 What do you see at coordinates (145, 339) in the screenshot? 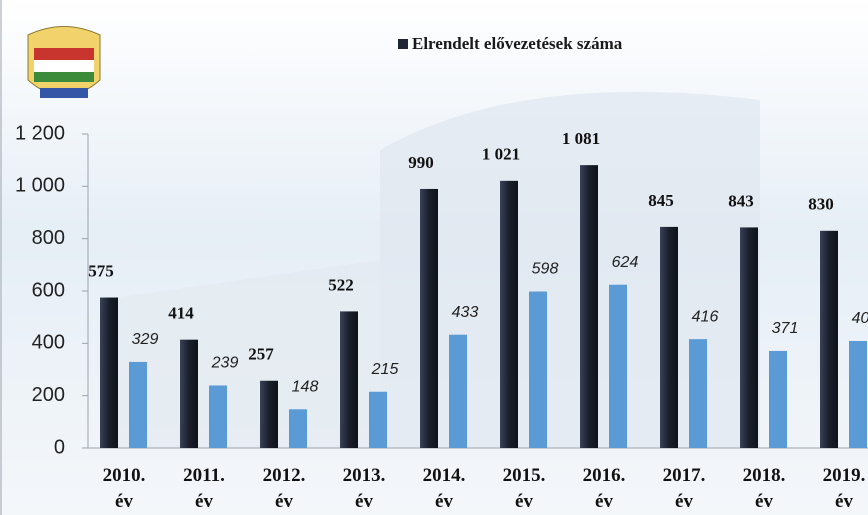
I see `data-label: 329` at bounding box center [145, 339].